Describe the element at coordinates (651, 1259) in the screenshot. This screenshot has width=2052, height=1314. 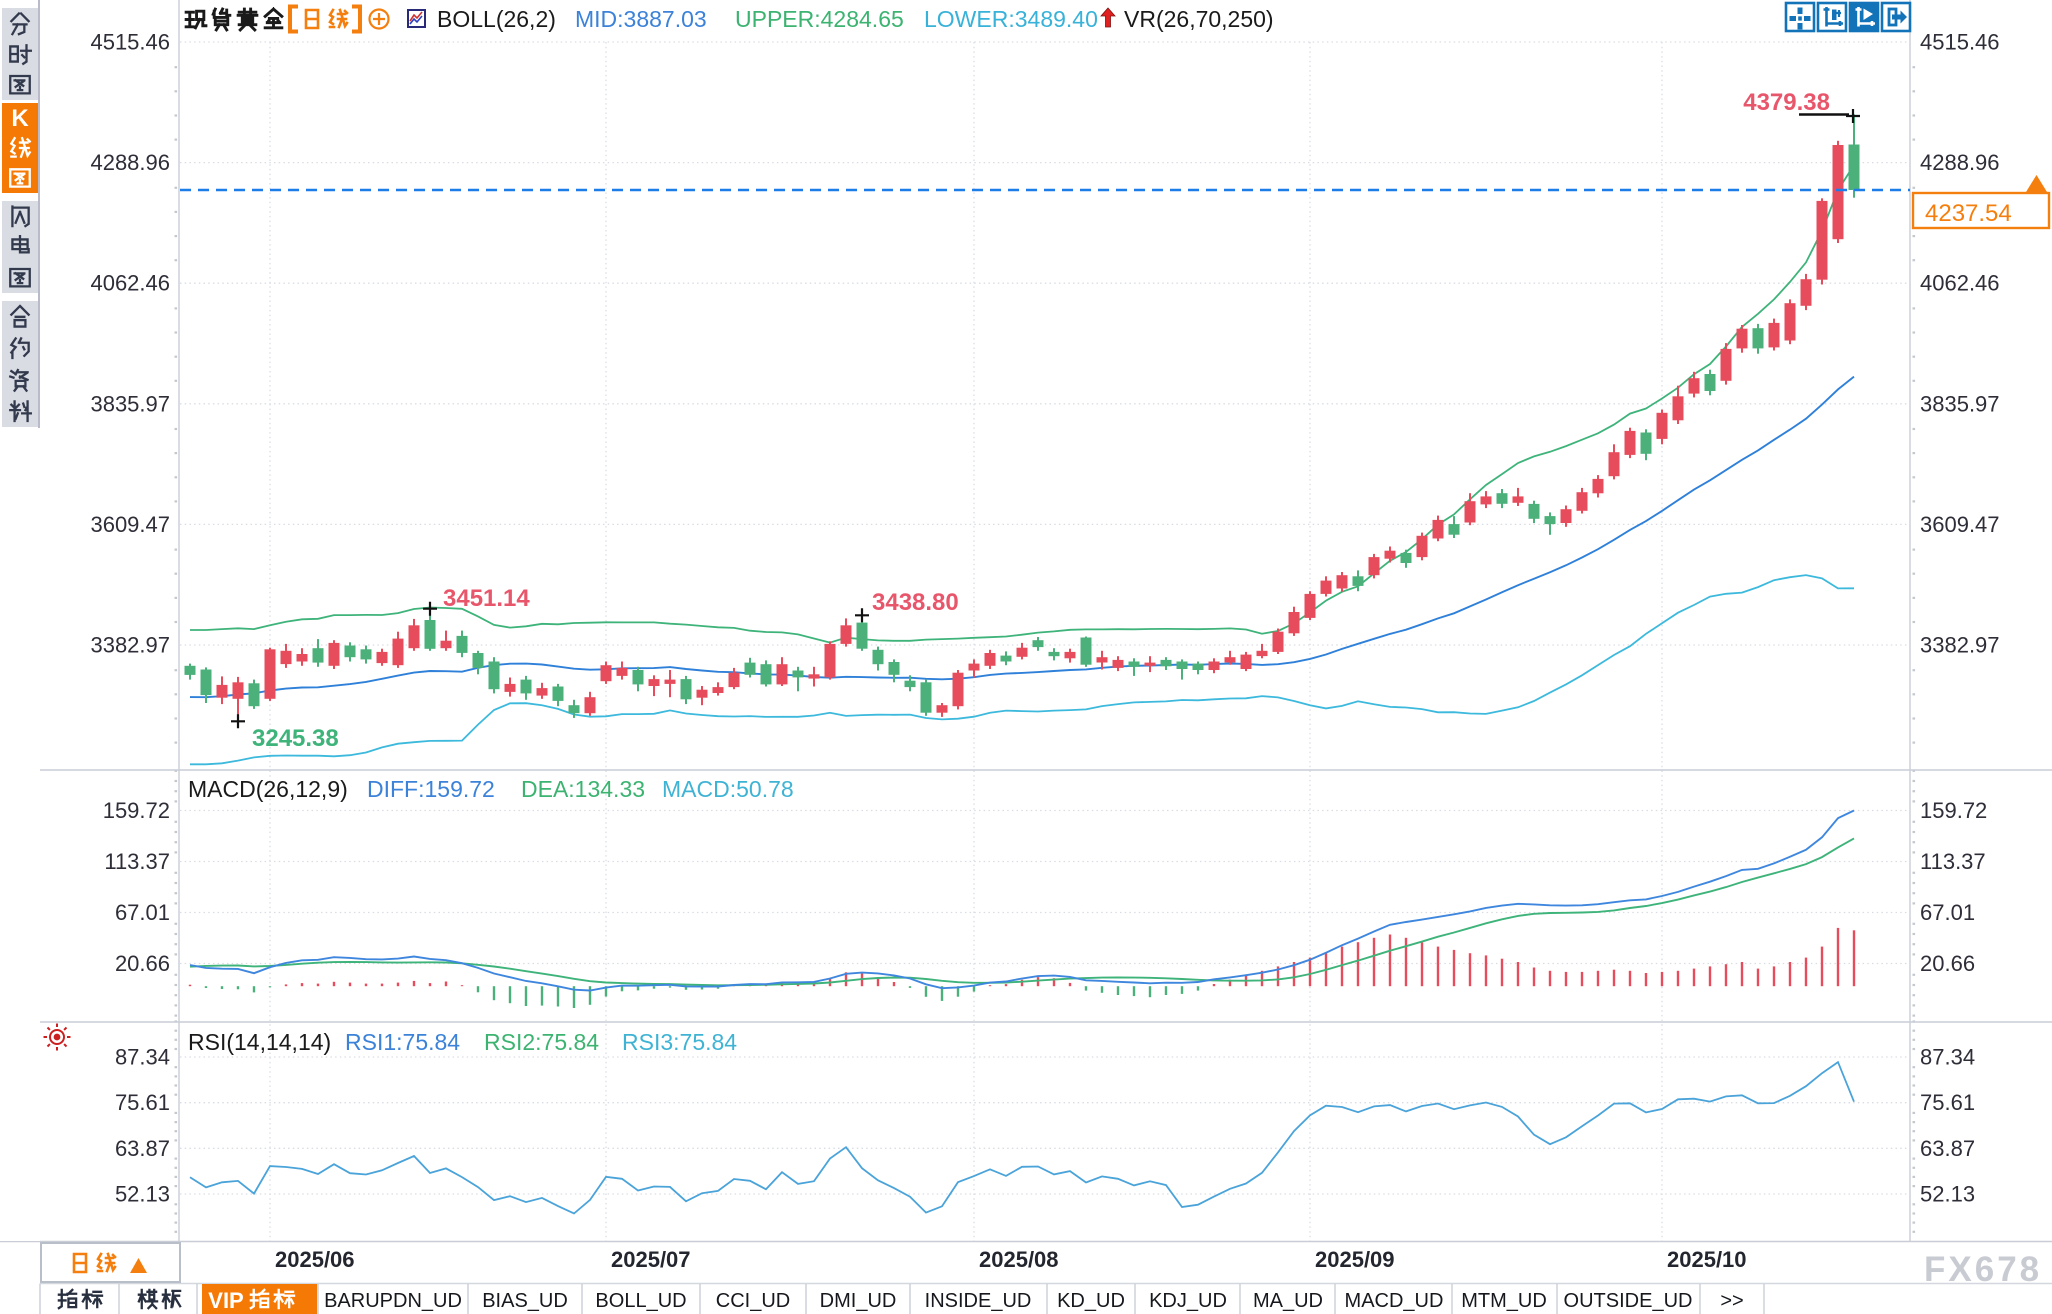
I see `svg-text: 2025/07` at that location.